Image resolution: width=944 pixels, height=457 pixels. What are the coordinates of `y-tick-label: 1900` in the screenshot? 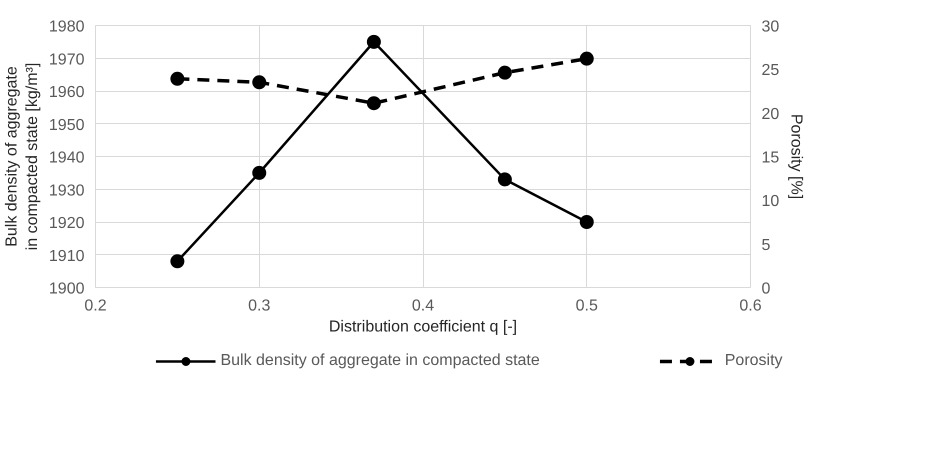 It's located at (66, 289).